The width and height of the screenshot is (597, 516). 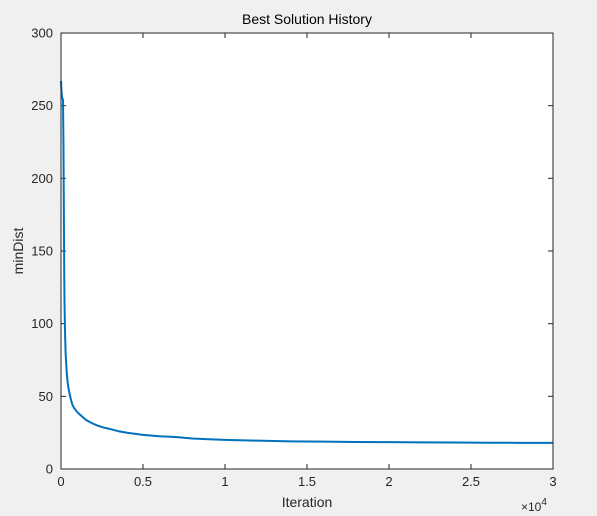 I want to click on y-tick-label: 250, so click(x=42, y=105).